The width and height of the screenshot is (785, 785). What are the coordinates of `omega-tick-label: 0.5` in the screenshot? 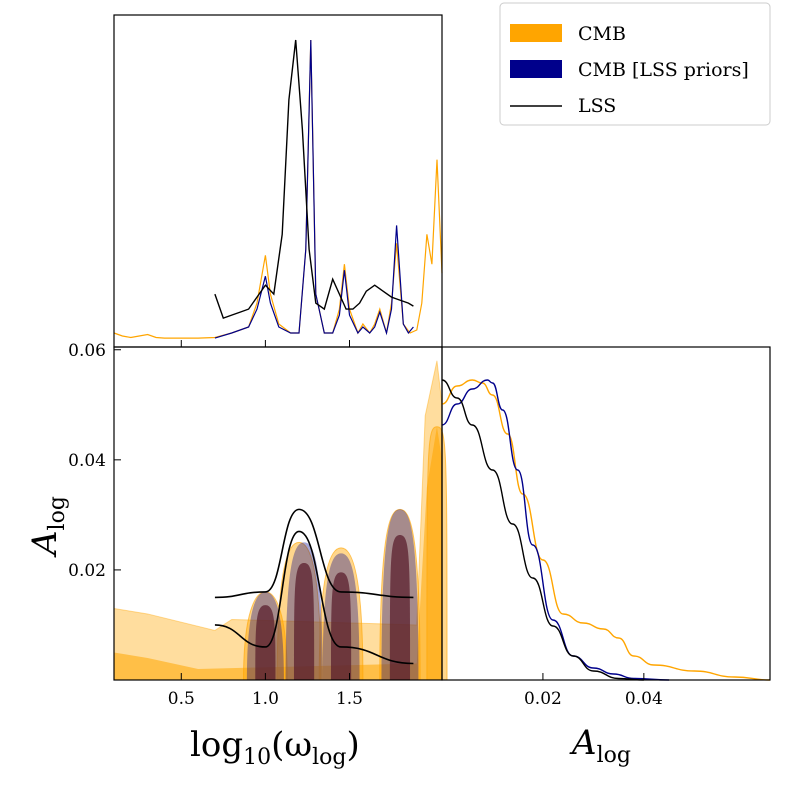 It's located at (181, 699).